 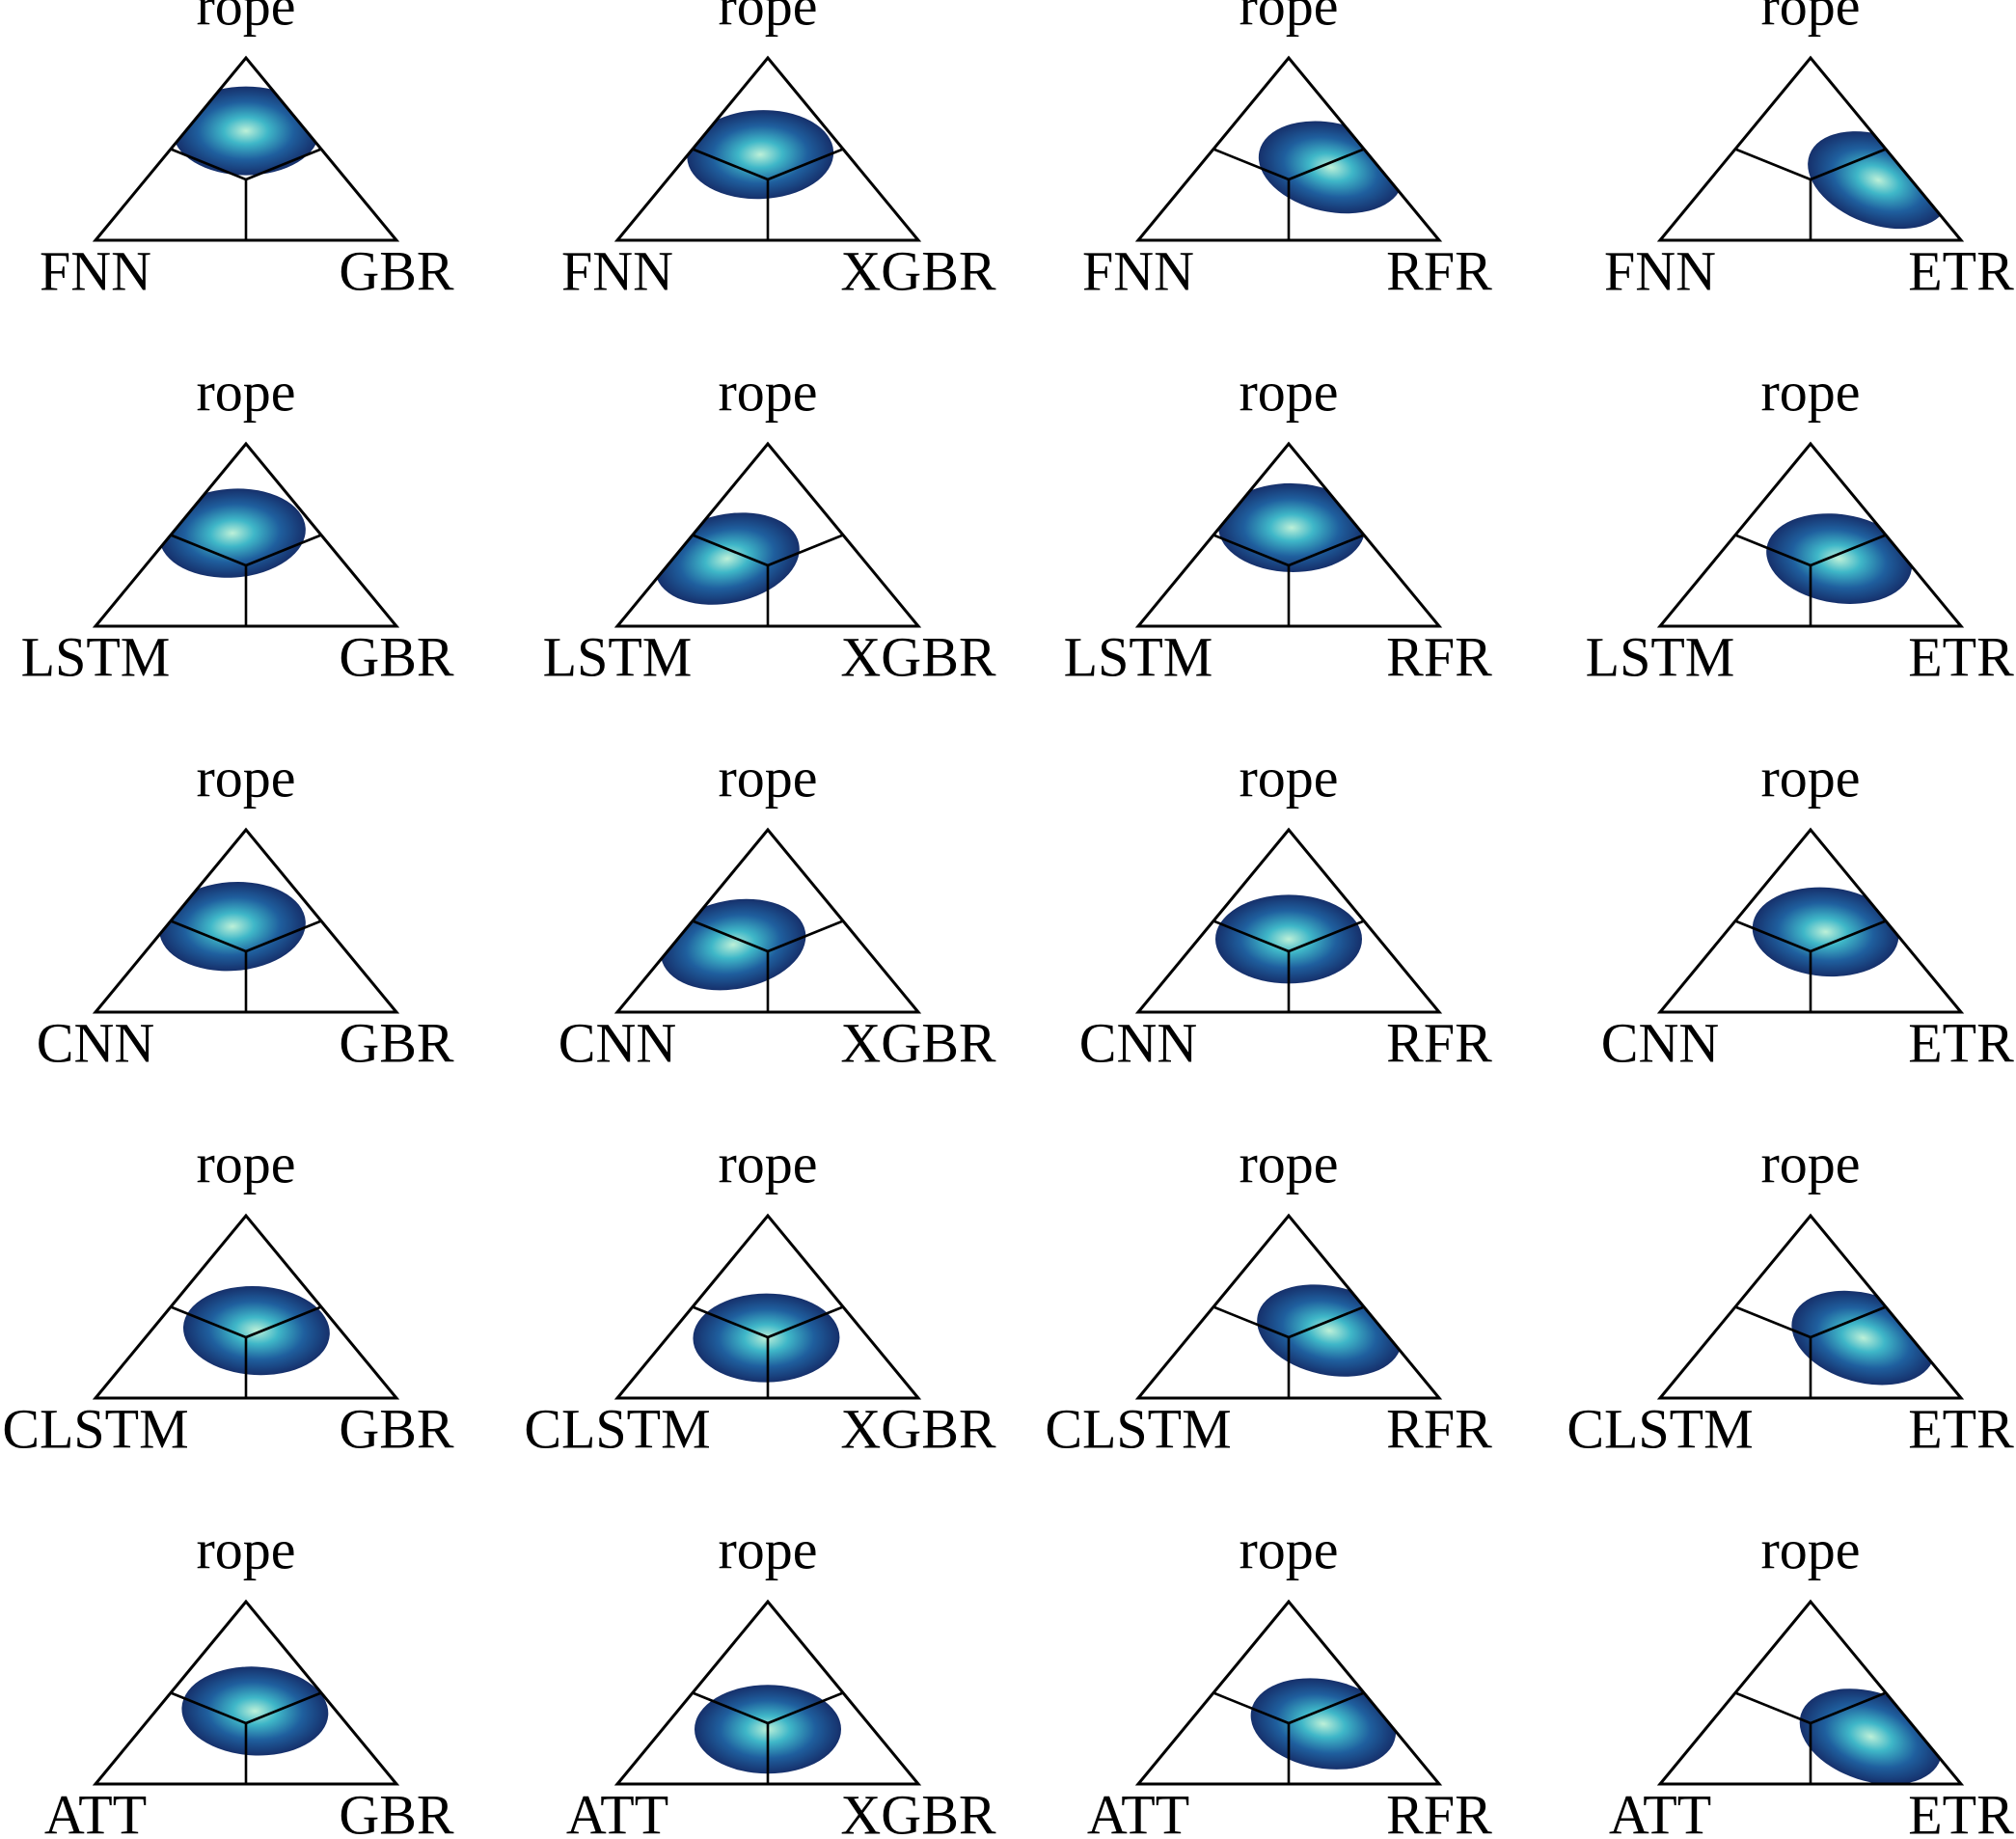 I want to click on ternary-panel: rope ATT XGBR, so click(x=781, y=1678).